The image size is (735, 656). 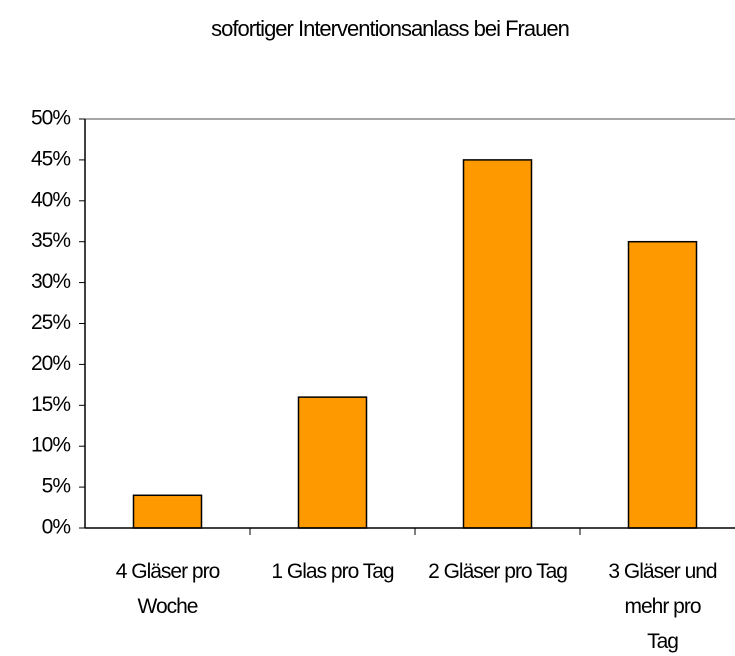 I want to click on x-tick-label: 3 Gläser und mehr pro Tag, so click(x=662, y=606).